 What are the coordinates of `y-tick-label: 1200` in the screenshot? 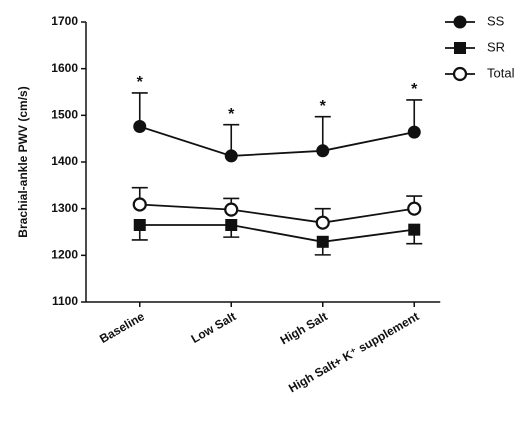 It's located at (64, 255).